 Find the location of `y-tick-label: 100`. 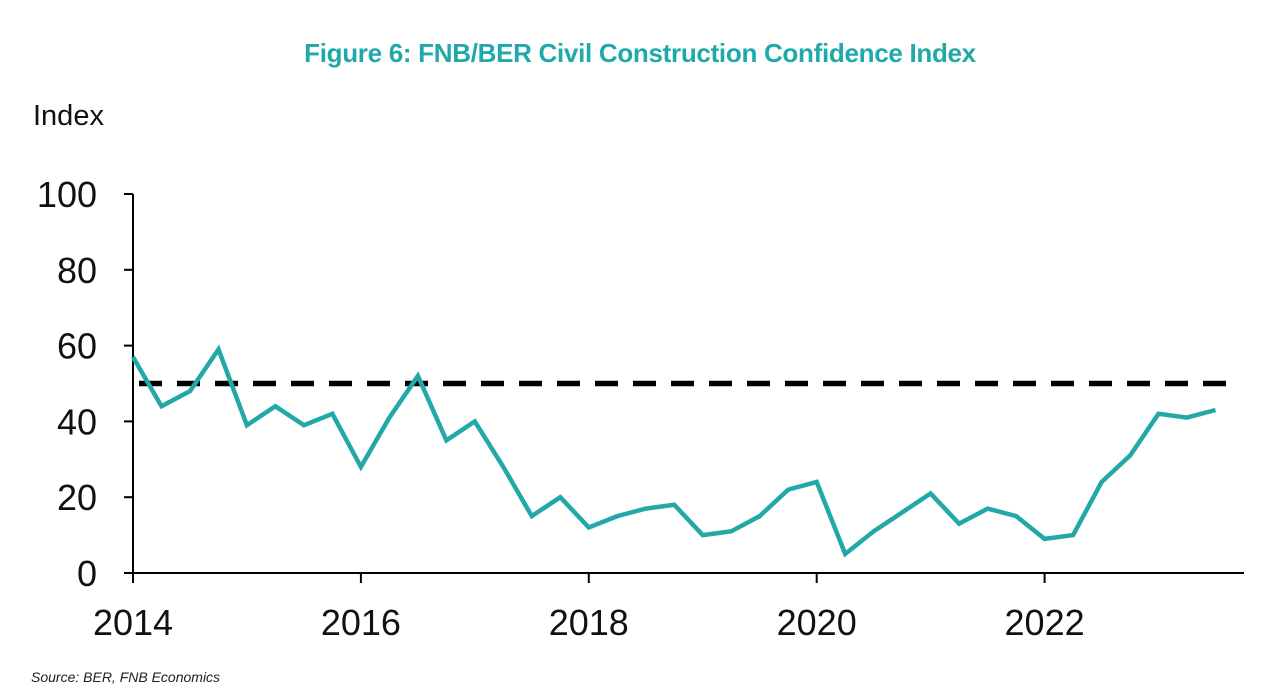

y-tick-label: 100 is located at coordinates (67, 194).